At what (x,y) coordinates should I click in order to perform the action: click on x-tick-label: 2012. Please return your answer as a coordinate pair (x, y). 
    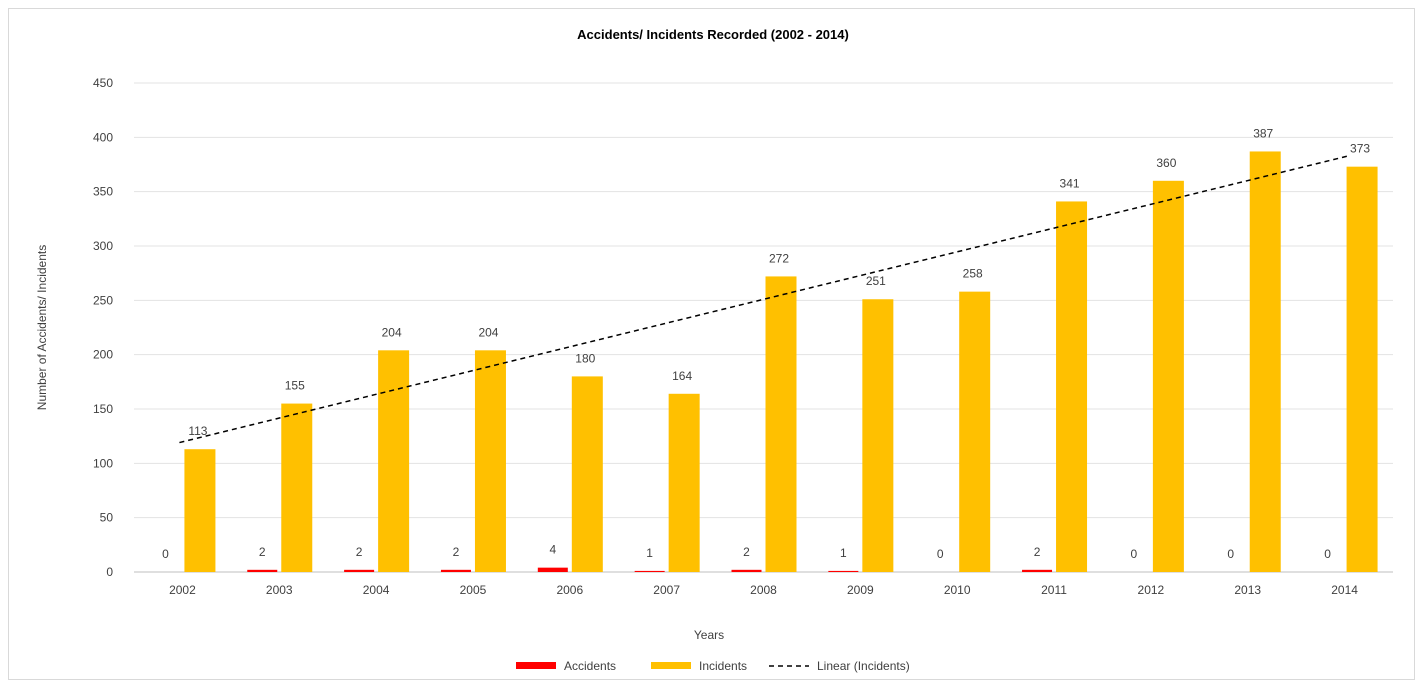
    Looking at the image, I should click on (1151, 590).